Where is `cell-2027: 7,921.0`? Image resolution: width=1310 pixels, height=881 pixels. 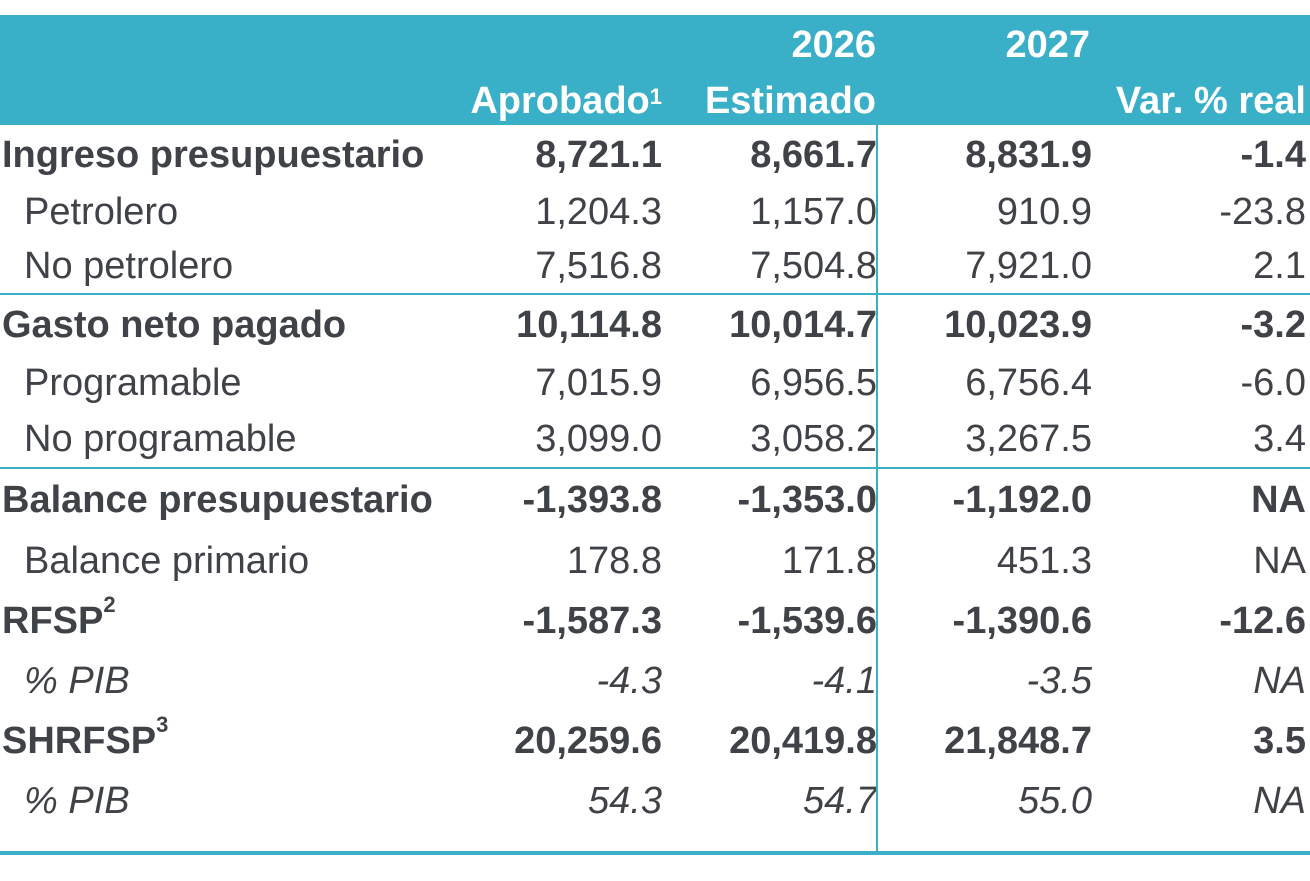 cell-2027: 7,921.0 is located at coordinates (1028, 266).